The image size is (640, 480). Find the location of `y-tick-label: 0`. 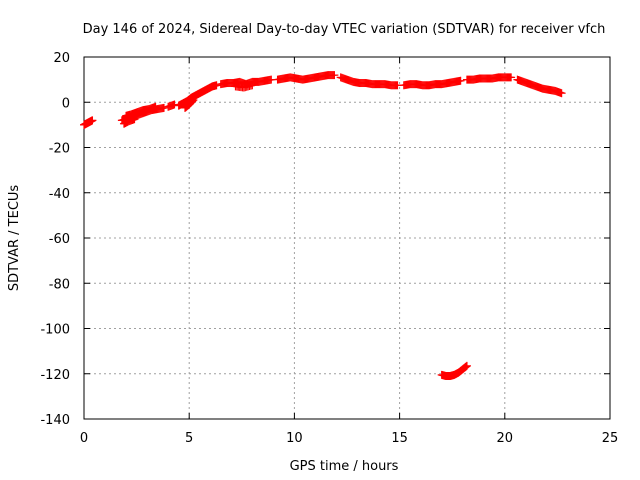

y-tick-label: 0 is located at coordinates (66, 103).